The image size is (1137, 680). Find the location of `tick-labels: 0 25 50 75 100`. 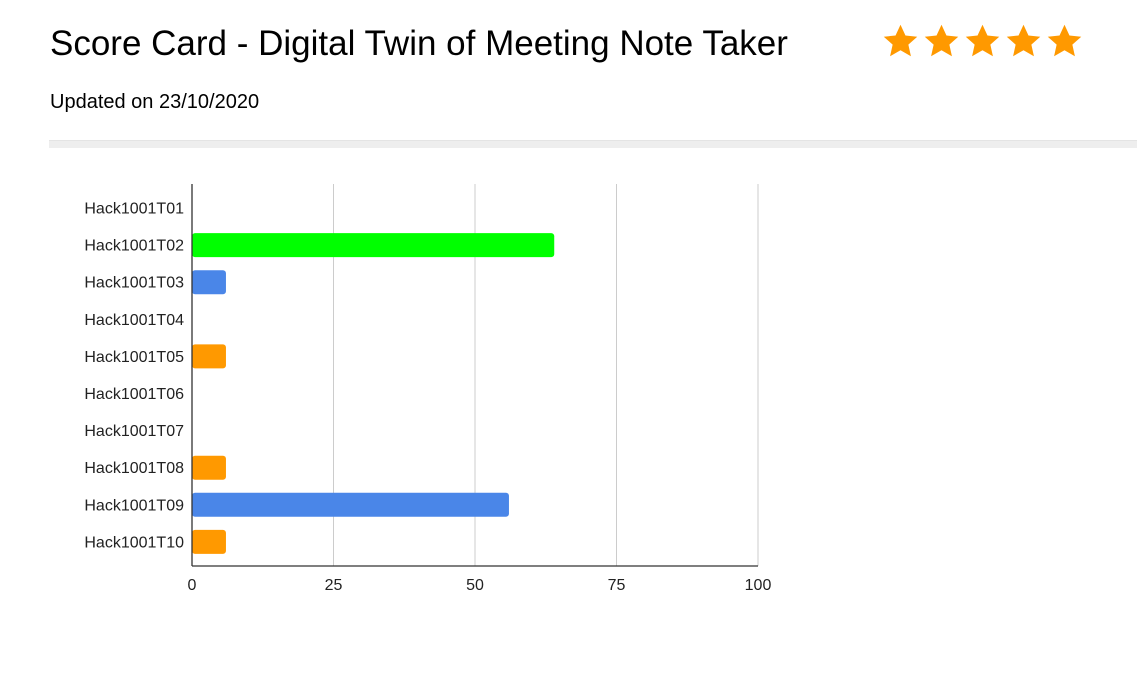

tick-labels: 0 25 50 75 100 is located at coordinates (480, 585).